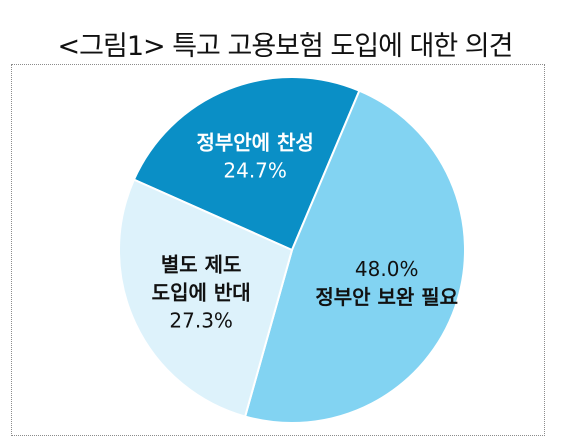 Image resolution: width=570 pixels, height=446 pixels. What do you see at coordinates (285, 46) in the screenshot?
I see `chart-title: <그림1> 특고 고용보험 도입에 대한 의견` at bounding box center [285, 46].